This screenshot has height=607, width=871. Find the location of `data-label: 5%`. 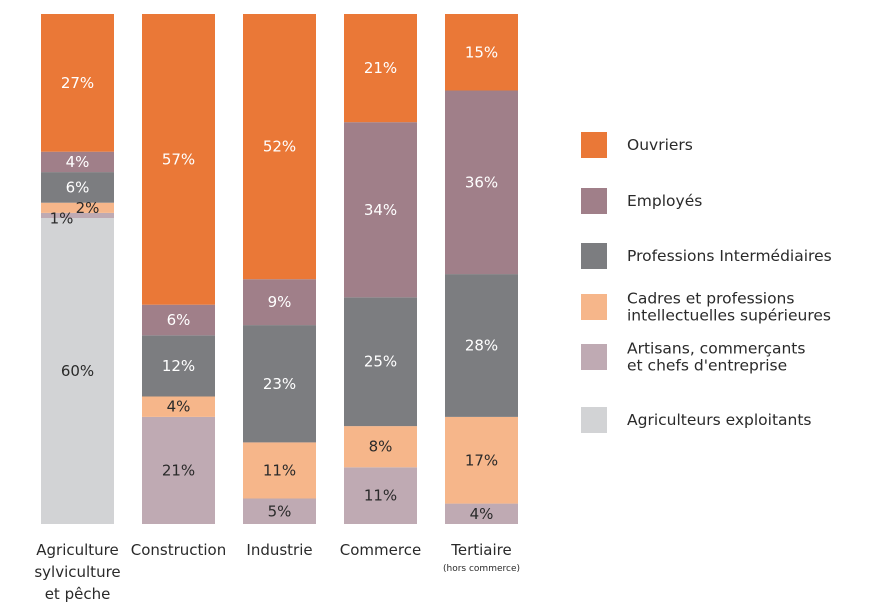

data-label: 5% is located at coordinates (280, 511).